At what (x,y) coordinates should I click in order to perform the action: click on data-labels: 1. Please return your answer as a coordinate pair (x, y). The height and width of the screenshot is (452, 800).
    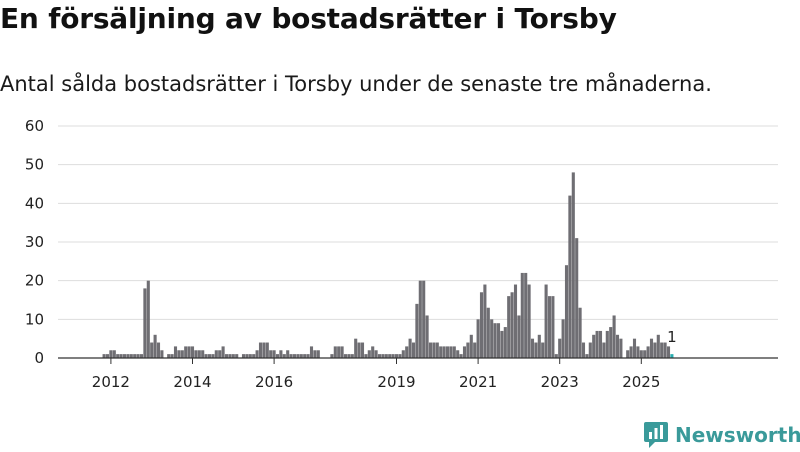
    Looking at the image, I should click on (672, 337).